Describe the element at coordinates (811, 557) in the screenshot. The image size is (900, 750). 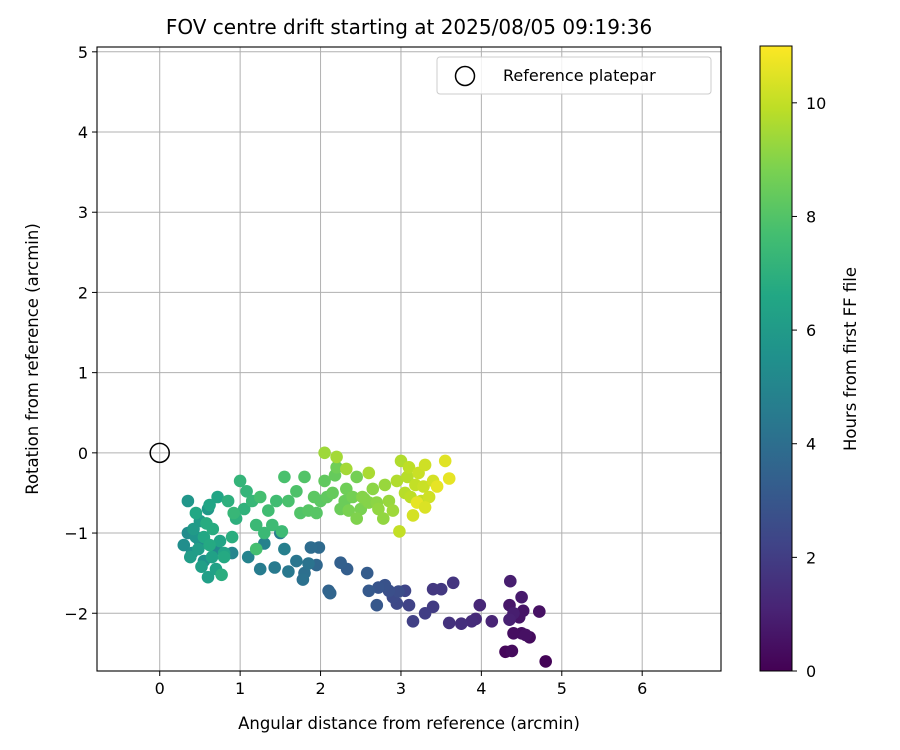
I see `colorbar-tick-label: 2` at that location.